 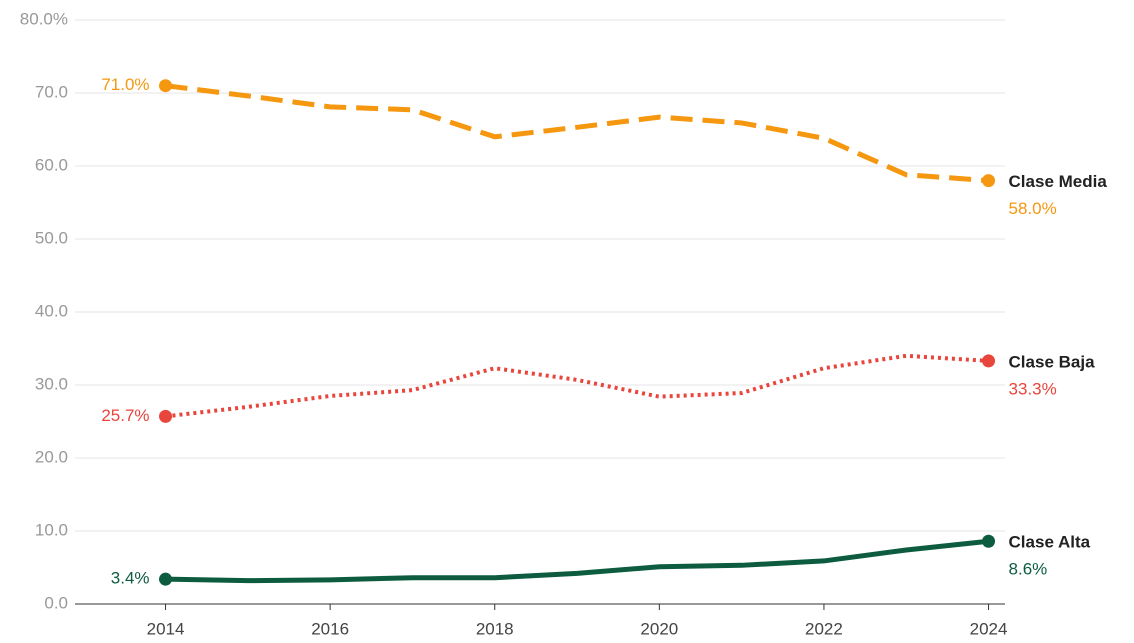 What do you see at coordinates (1052, 361) in the screenshot?
I see `legend-label: Clase Baja` at bounding box center [1052, 361].